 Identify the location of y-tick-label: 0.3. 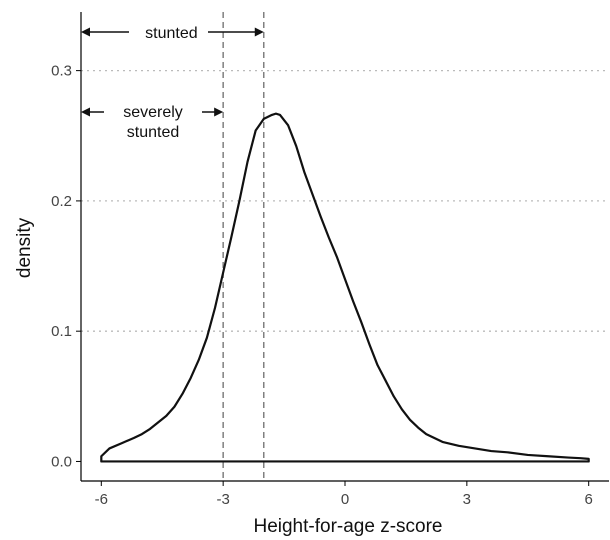
(61, 71).